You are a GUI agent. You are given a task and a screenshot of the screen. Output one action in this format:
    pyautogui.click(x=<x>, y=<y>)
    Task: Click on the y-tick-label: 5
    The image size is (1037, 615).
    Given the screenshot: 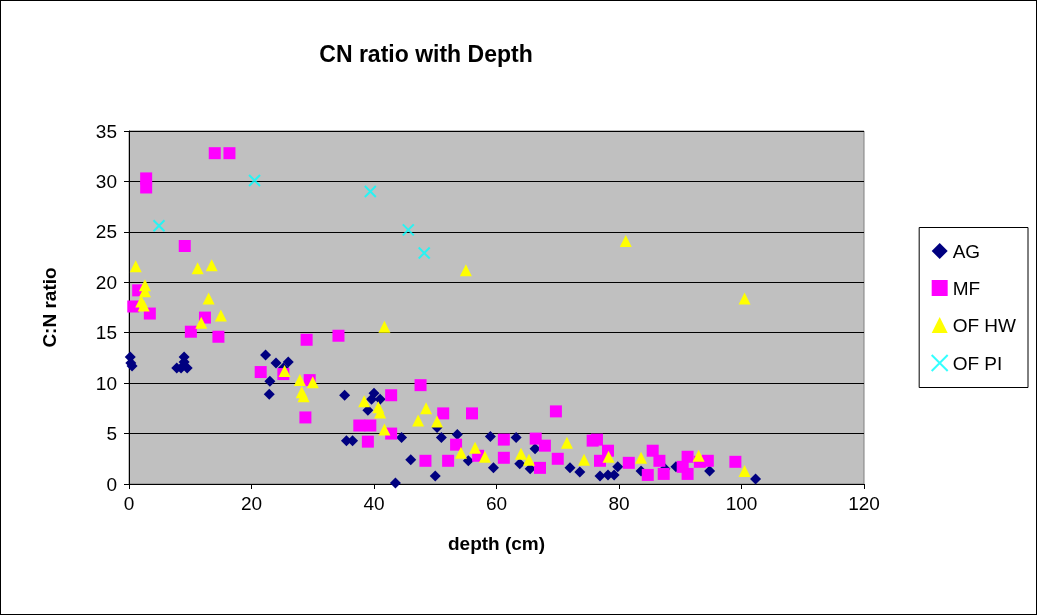 What is the action you would take?
    pyautogui.click(x=111, y=434)
    